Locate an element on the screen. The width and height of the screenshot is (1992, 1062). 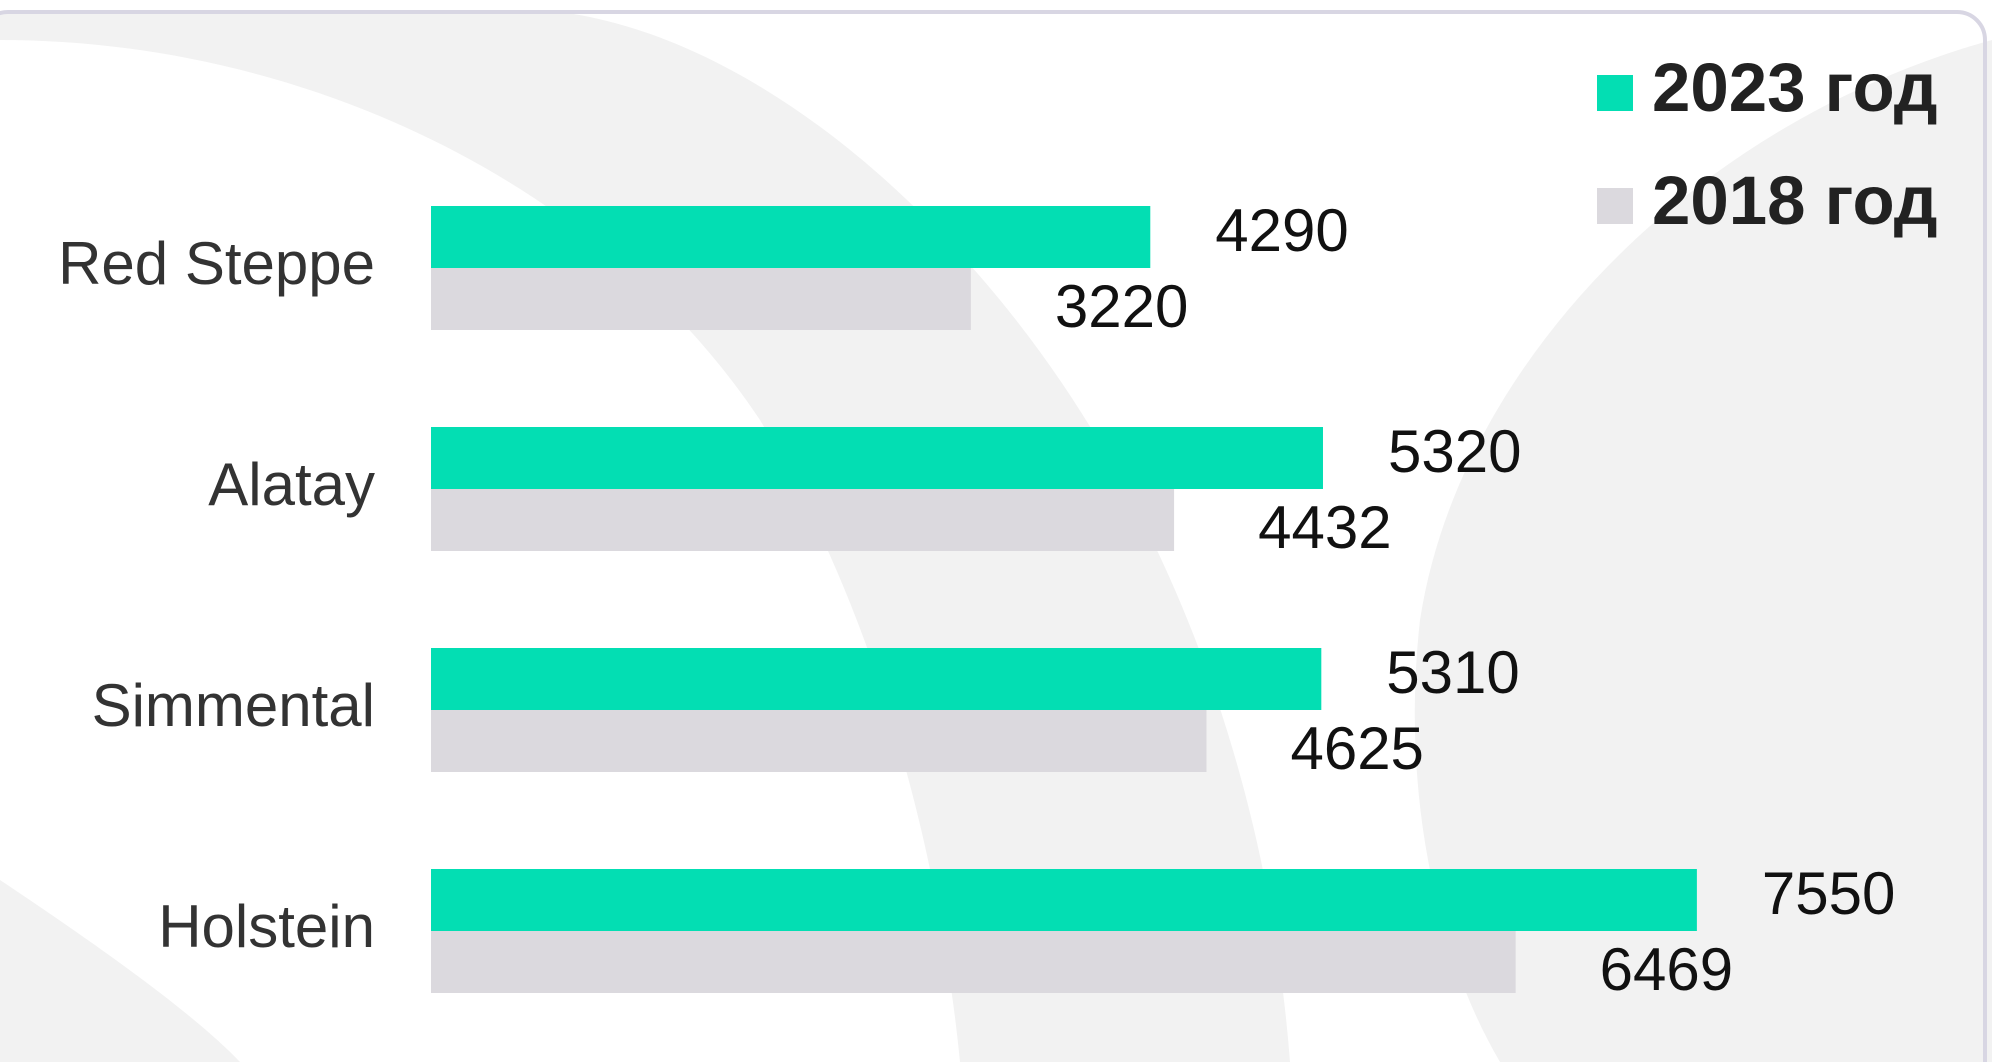
value-label: 5320 is located at coordinates (1454, 451).